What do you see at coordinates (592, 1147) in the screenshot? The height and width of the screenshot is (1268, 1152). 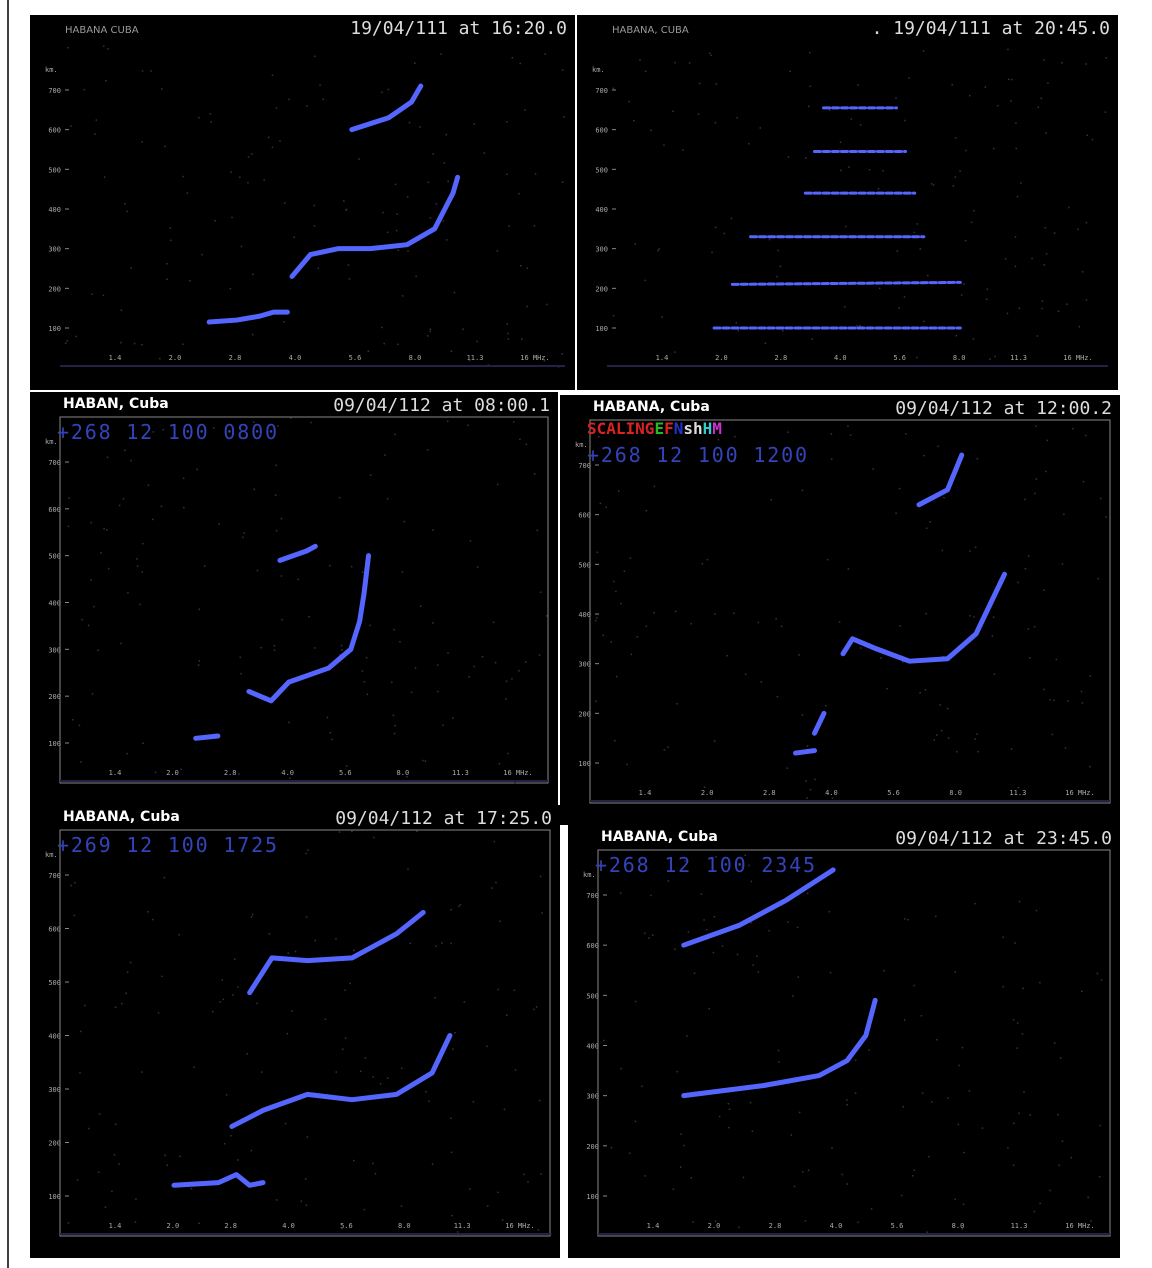 I see `y-tick-label: 200` at bounding box center [592, 1147].